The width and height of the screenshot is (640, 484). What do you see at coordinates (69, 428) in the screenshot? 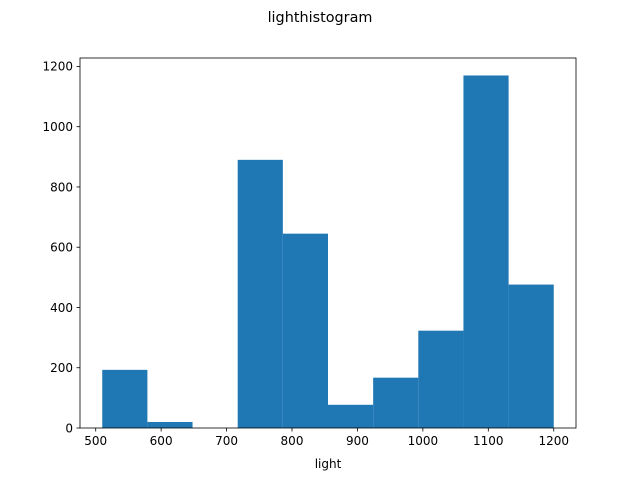
I see `y-tick-label: 0` at bounding box center [69, 428].